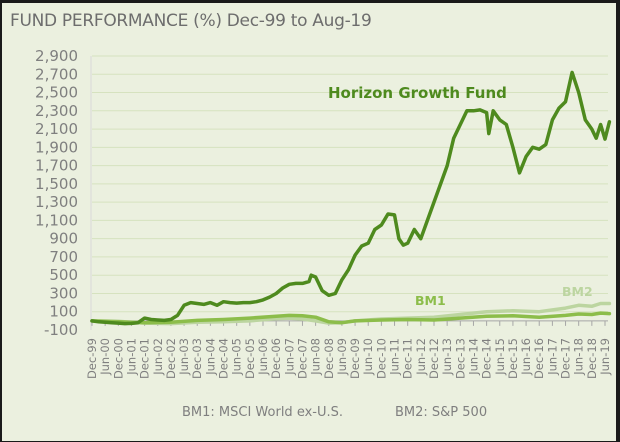 The height and width of the screenshot is (442, 620). I want to click on y-tick-label: 100, so click(63, 312).